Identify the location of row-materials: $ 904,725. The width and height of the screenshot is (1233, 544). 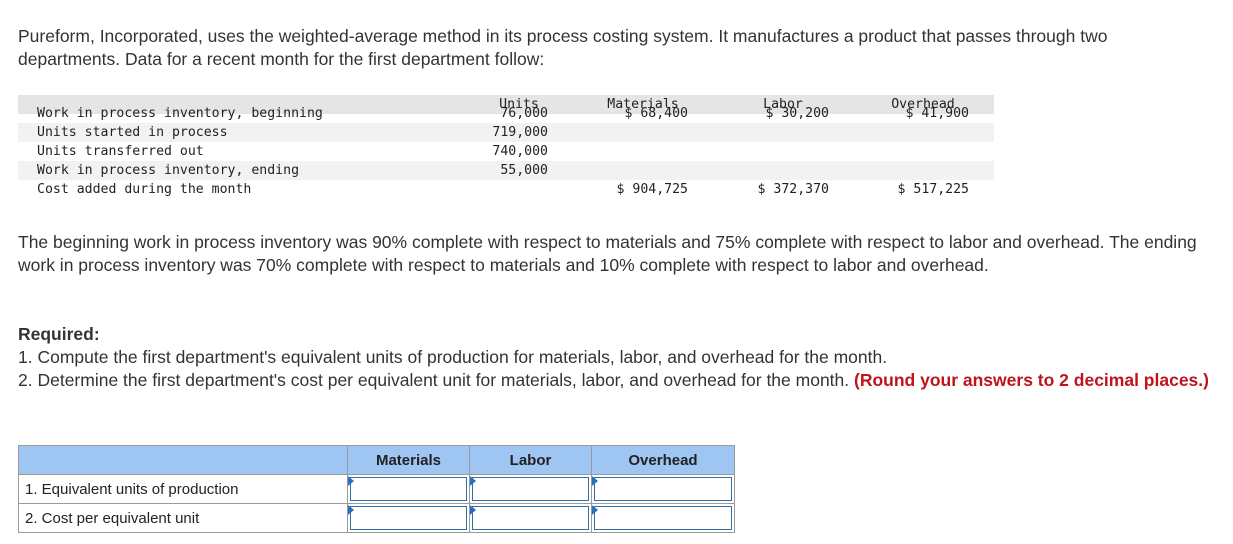
(652, 189).